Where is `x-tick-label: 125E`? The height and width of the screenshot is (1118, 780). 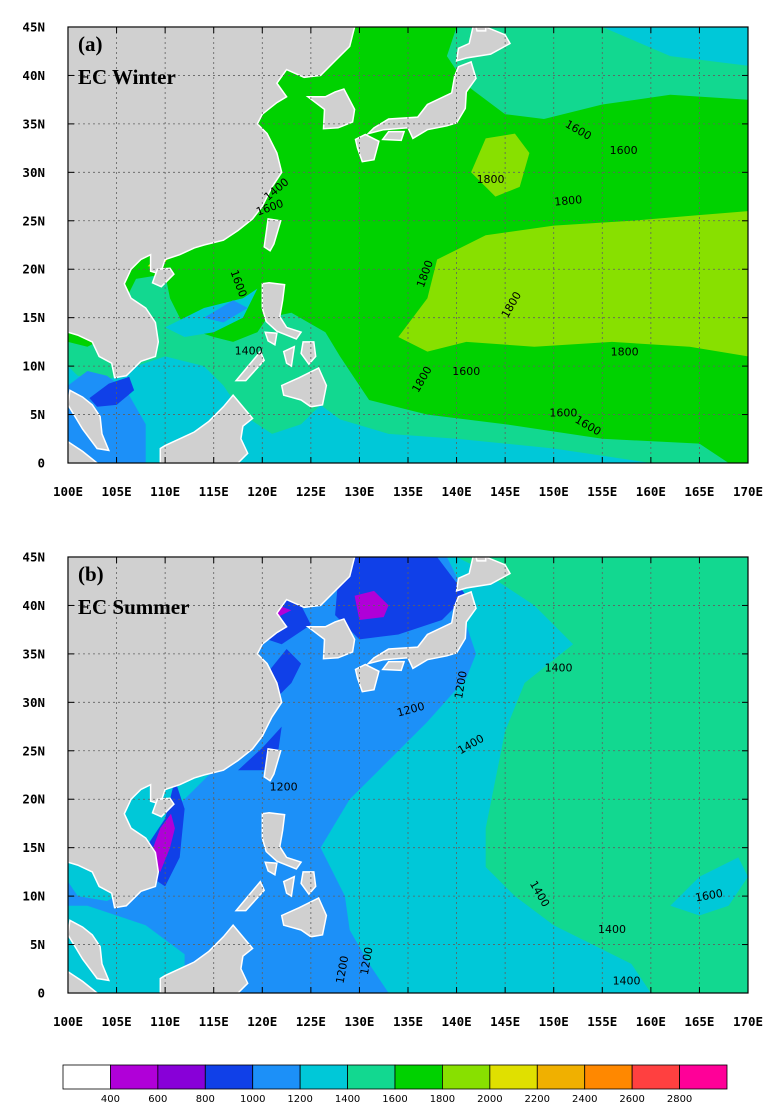 x-tick-label: 125E is located at coordinates (311, 1021).